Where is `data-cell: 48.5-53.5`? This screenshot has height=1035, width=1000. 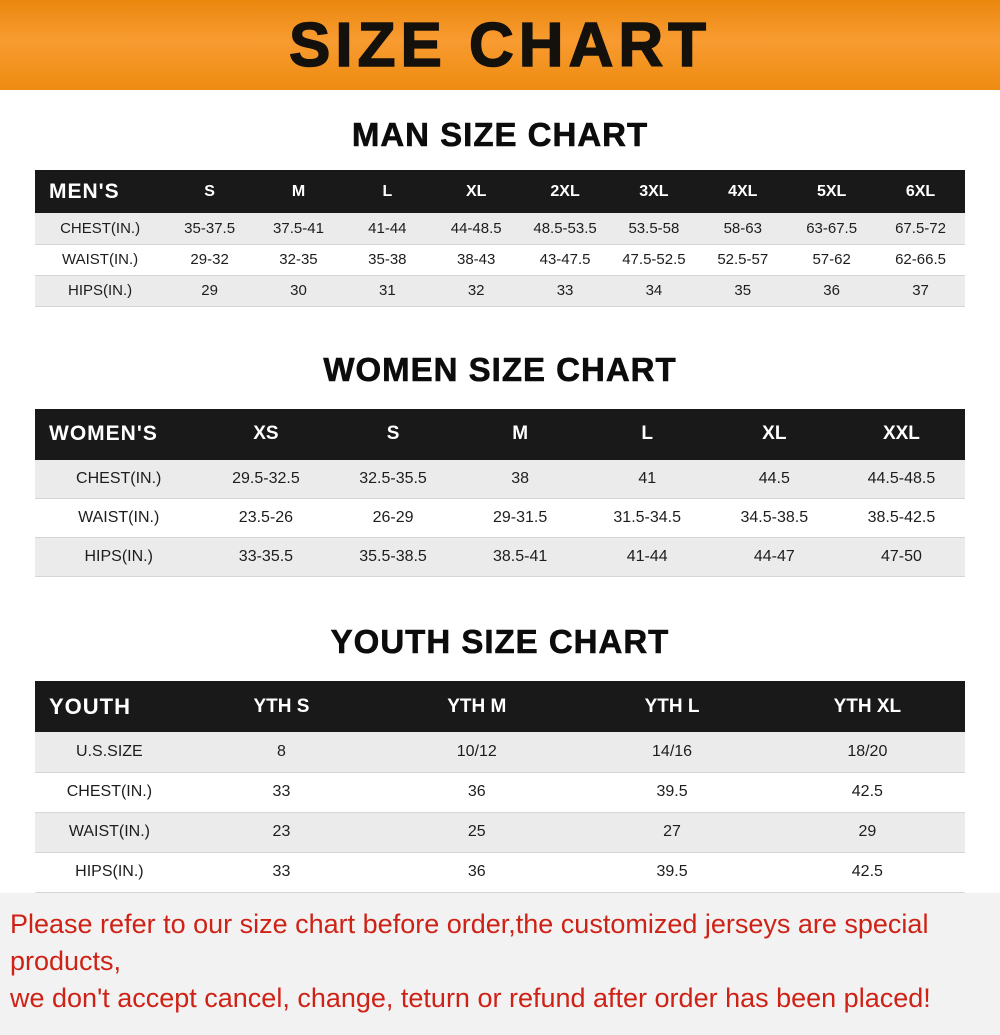
data-cell: 48.5-53.5 is located at coordinates (565, 228).